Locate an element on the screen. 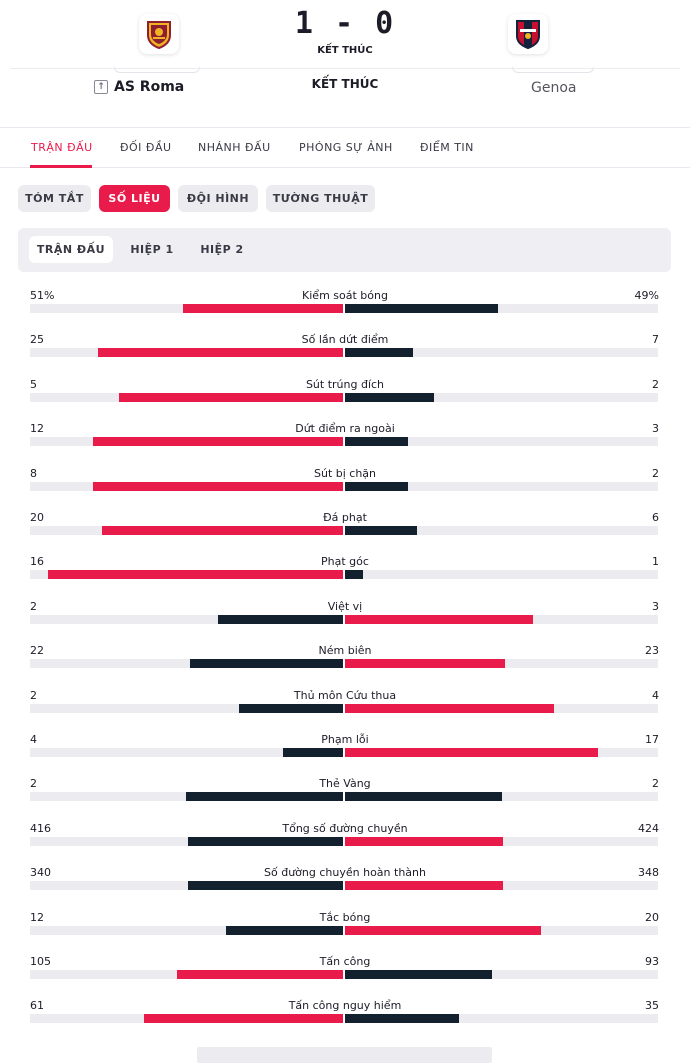  stat-home-value: 105 is located at coordinates (40, 961).